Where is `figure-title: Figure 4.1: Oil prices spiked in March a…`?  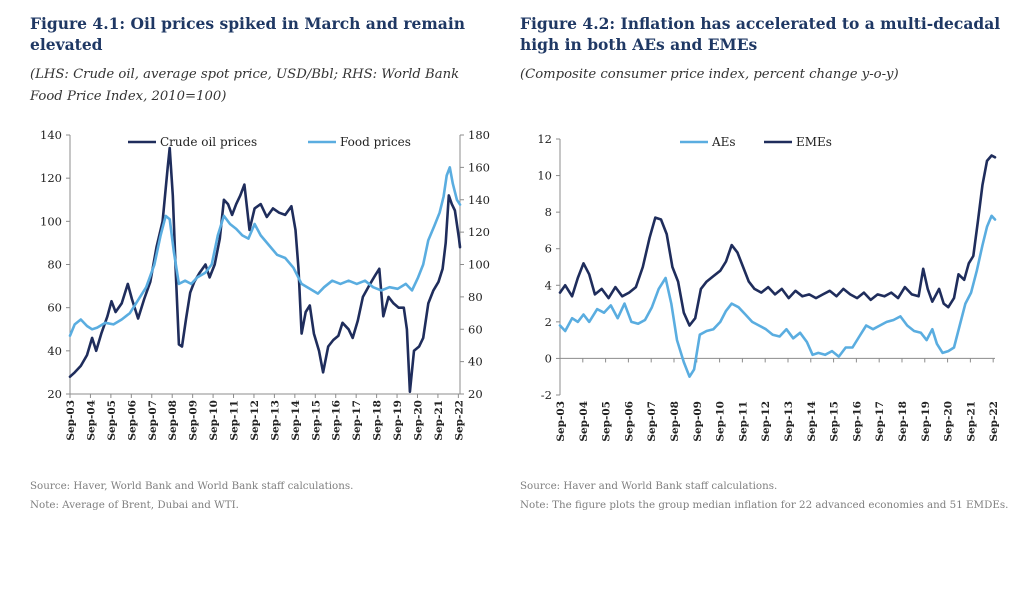
figure-title: Figure 4.1: Oil prices spiked in March a… is located at coordinates (247, 34).